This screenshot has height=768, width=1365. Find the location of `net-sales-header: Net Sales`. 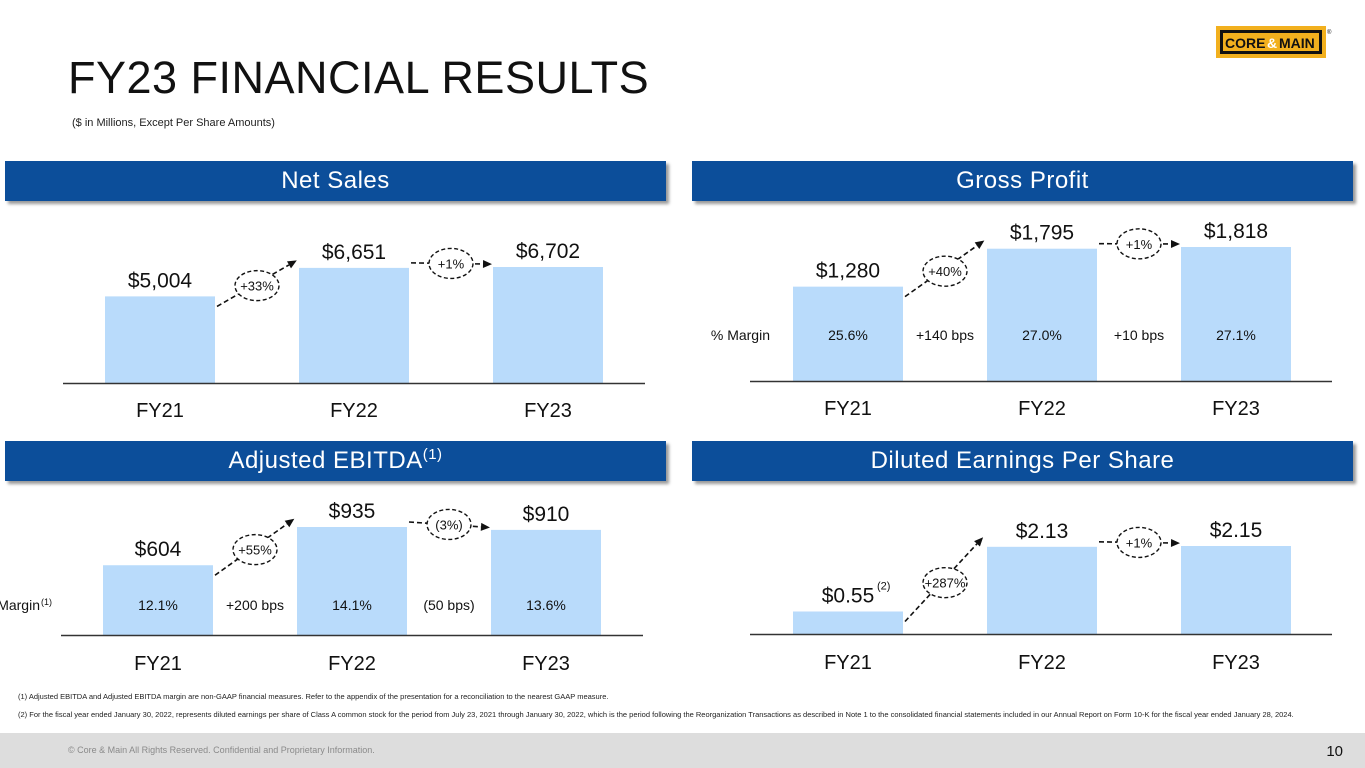

net-sales-header: Net Sales is located at coordinates (335, 181).